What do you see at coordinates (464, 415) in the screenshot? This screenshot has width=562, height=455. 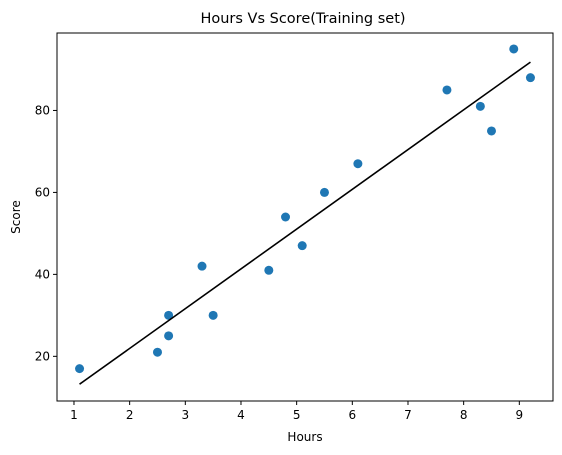 I see `x-tick-label: 8` at bounding box center [464, 415].